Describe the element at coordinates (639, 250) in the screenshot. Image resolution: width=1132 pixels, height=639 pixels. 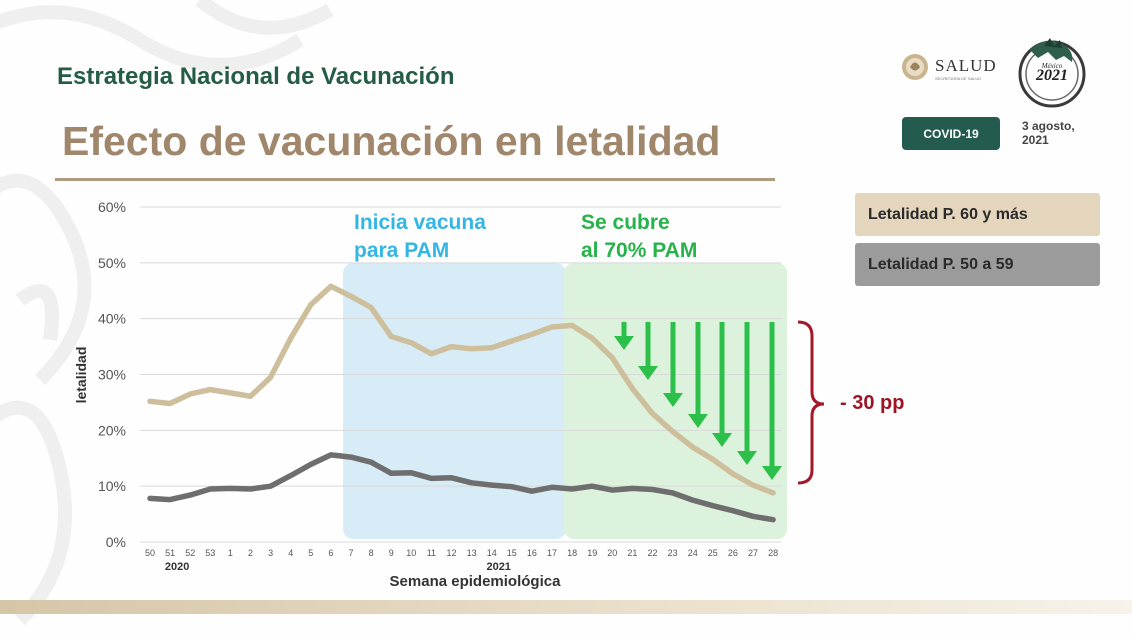
I see `annotation-coverage-line2: al 70% PAM` at that location.